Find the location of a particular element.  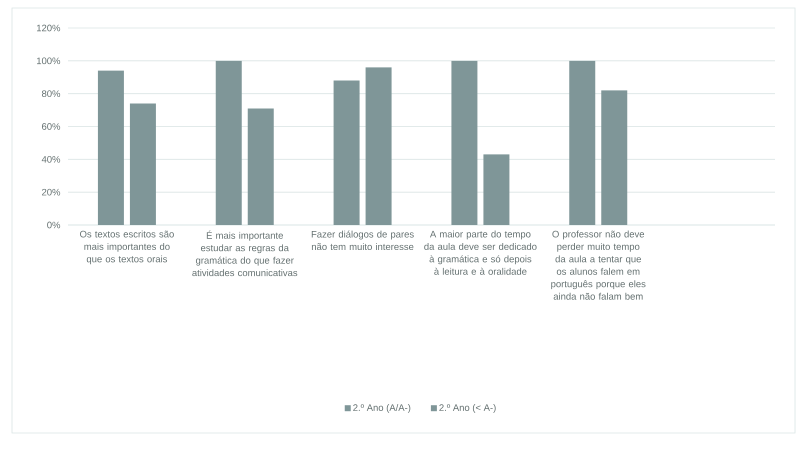

legend-label: 2.º Ano (A/A-) is located at coordinates (381, 408).